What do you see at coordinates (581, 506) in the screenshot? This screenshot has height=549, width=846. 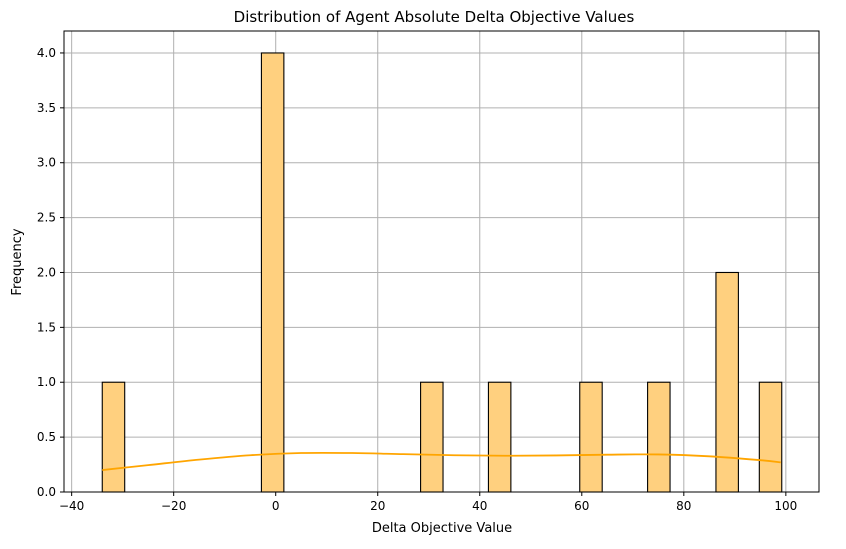 I see `x-tick-label: 60` at bounding box center [581, 506].